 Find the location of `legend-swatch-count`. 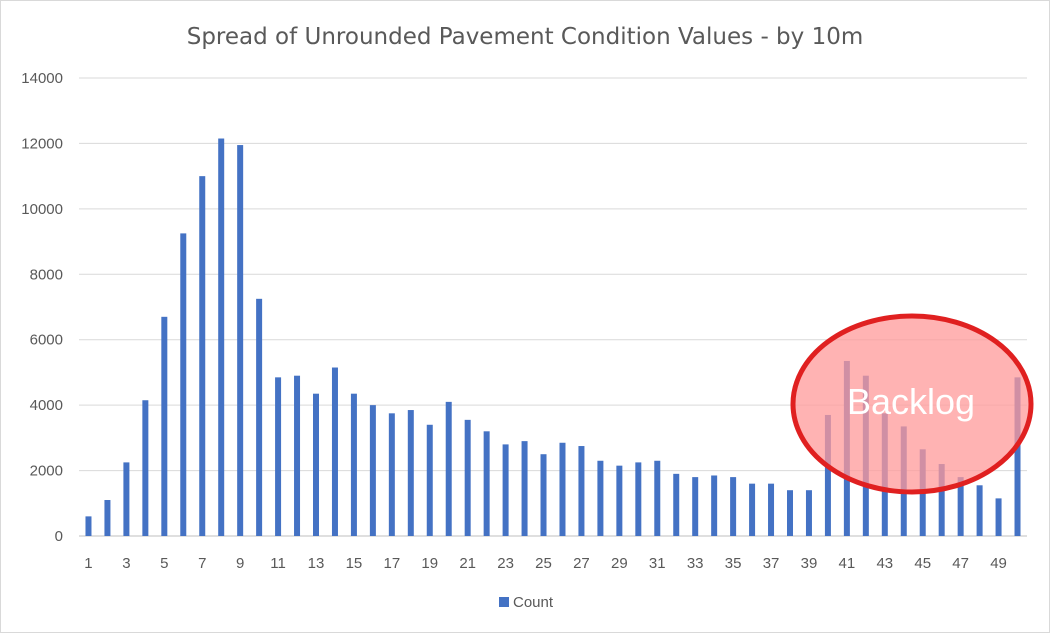

legend-swatch-count is located at coordinates (504, 602).